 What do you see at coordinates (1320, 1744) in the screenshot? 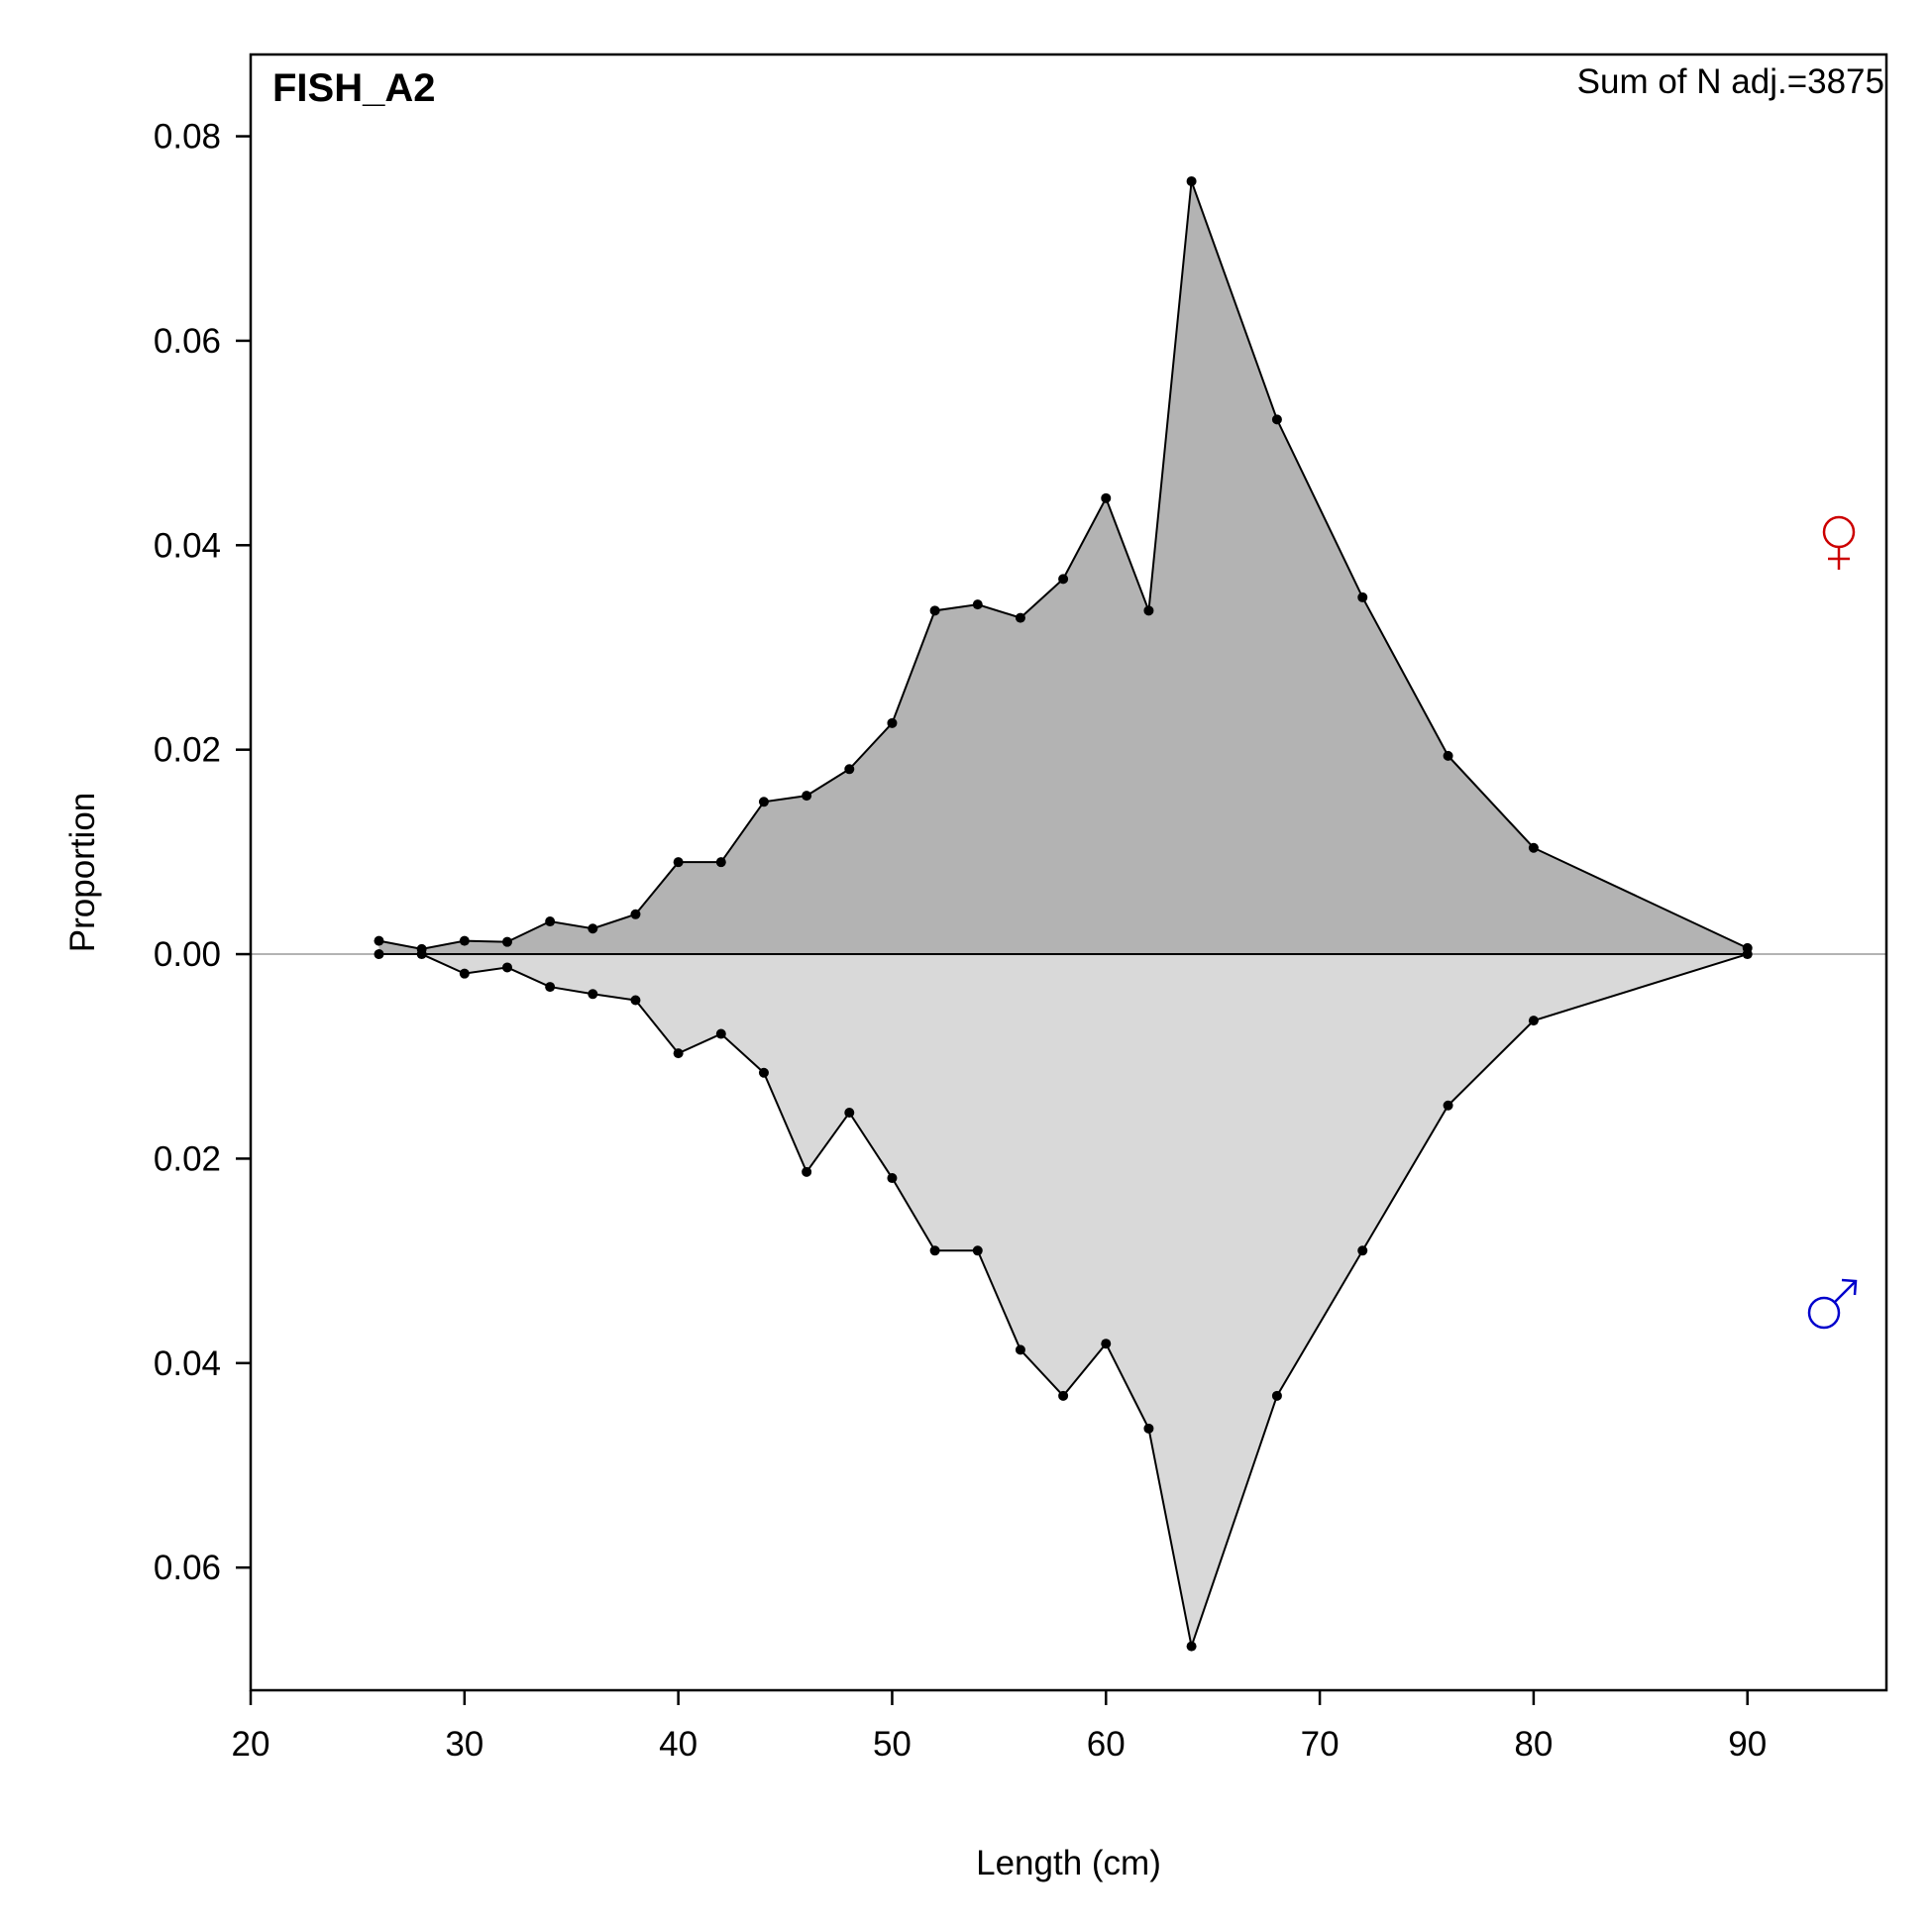
I see `x-tick-label: 70` at bounding box center [1320, 1744].